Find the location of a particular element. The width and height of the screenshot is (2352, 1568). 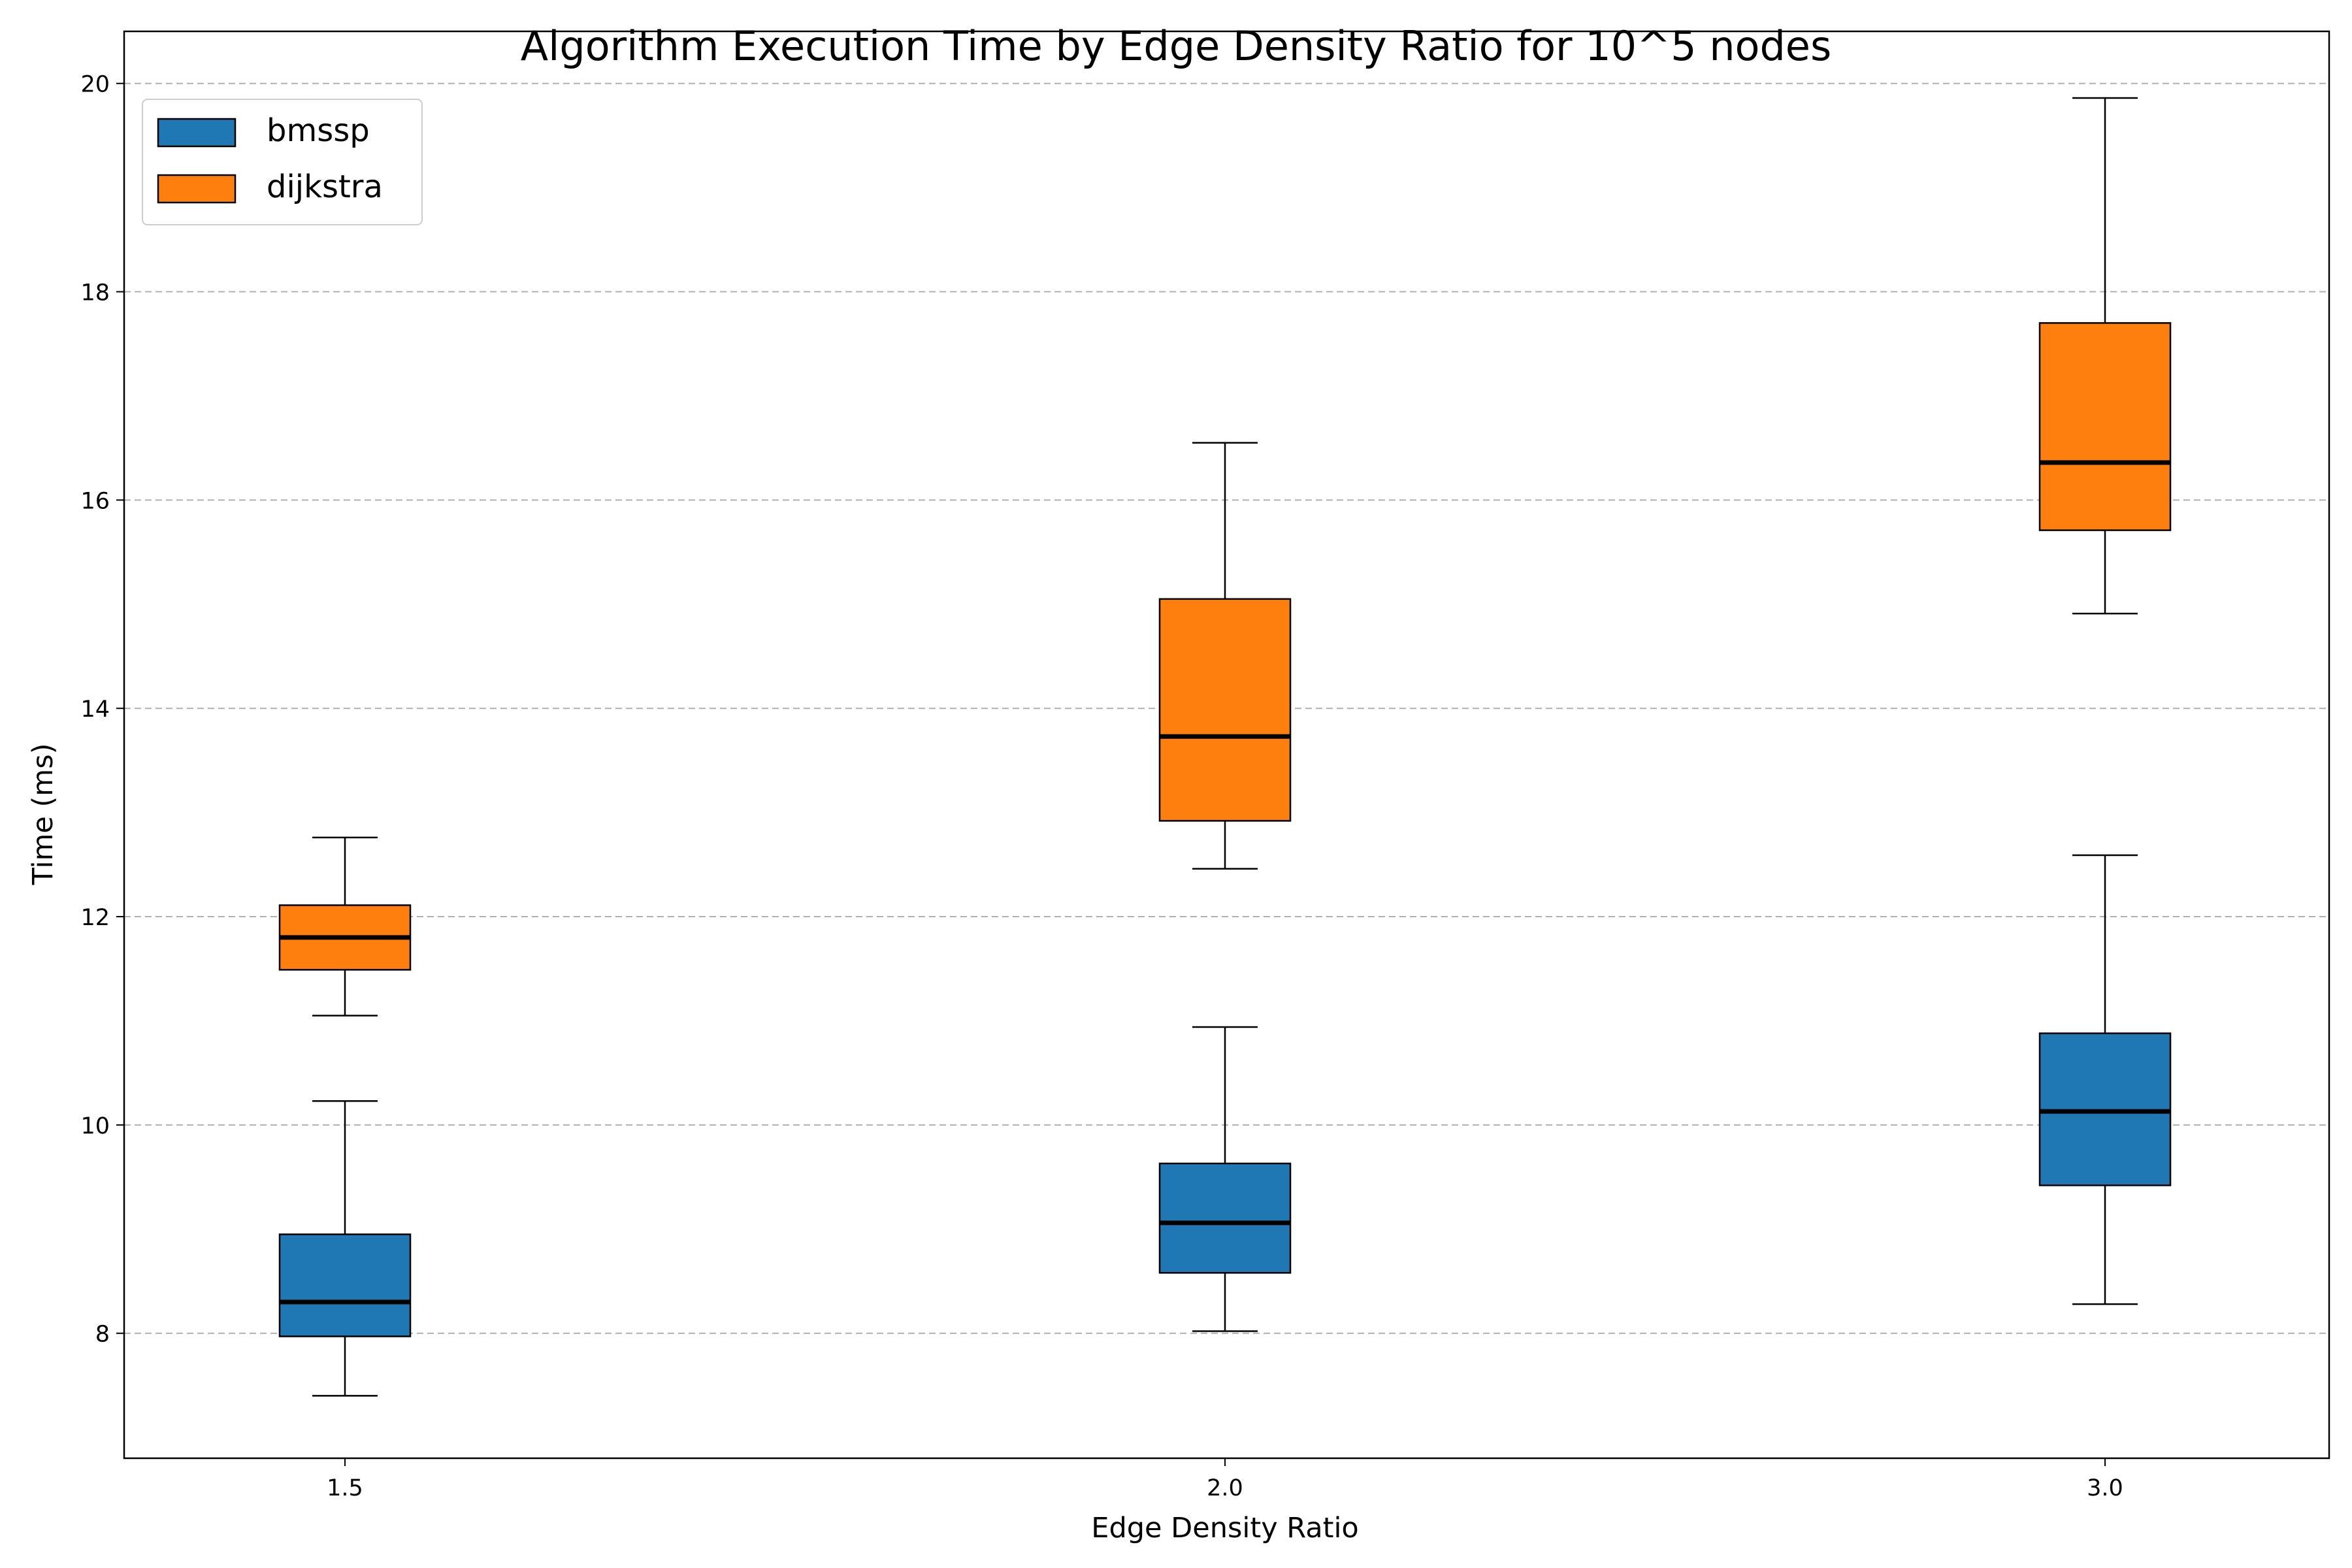

box-bmssp-2.0 is located at coordinates (1225, 1179).